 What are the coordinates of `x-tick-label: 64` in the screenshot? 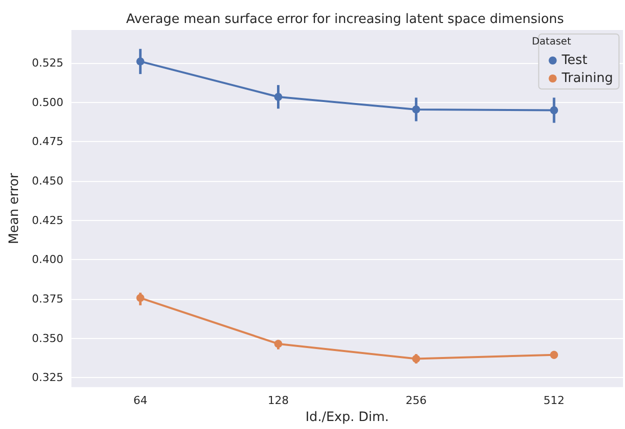 It's located at (140, 401).